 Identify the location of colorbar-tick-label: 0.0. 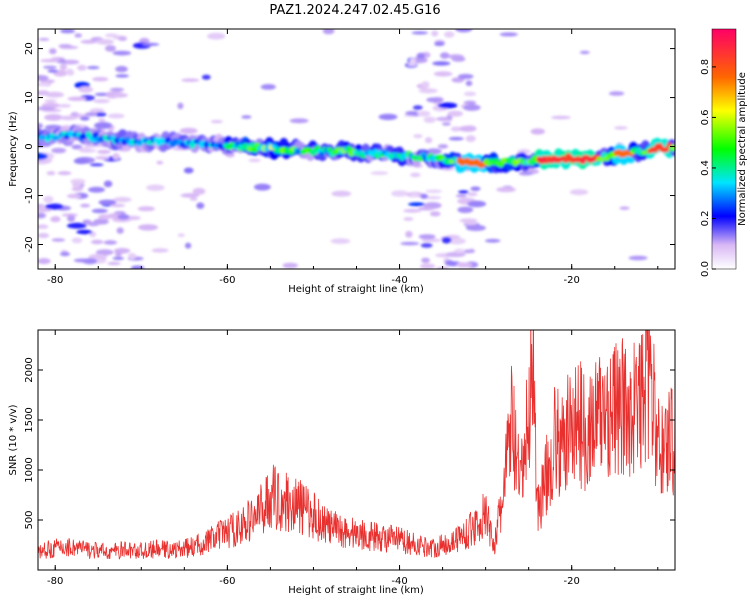
(705, 269).